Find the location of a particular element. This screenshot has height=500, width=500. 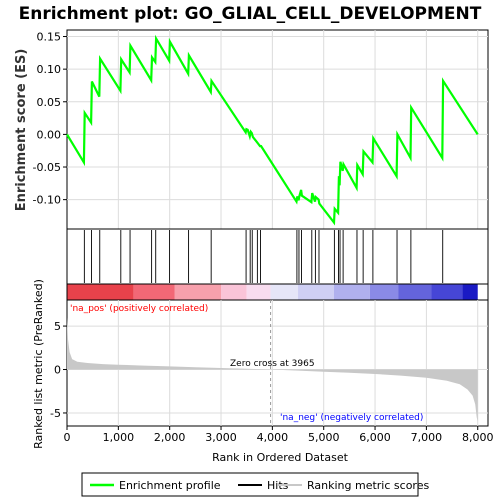

hits-frame is located at coordinates (277, 256).